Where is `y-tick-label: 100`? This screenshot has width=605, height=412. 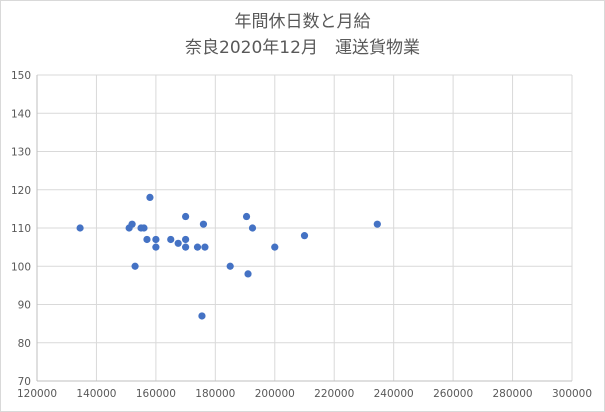
y-tick-label: 100 is located at coordinates (21, 267).